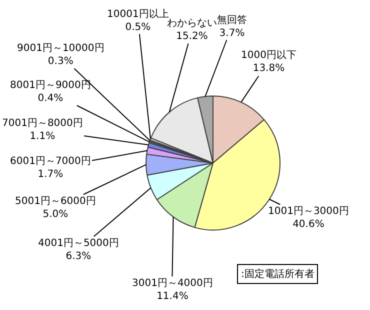 This screenshot has width=370, height=310. What do you see at coordinates (232, 20) in the screenshot?
I see `slice-label: 無回答` at bounding box center [232, 20].